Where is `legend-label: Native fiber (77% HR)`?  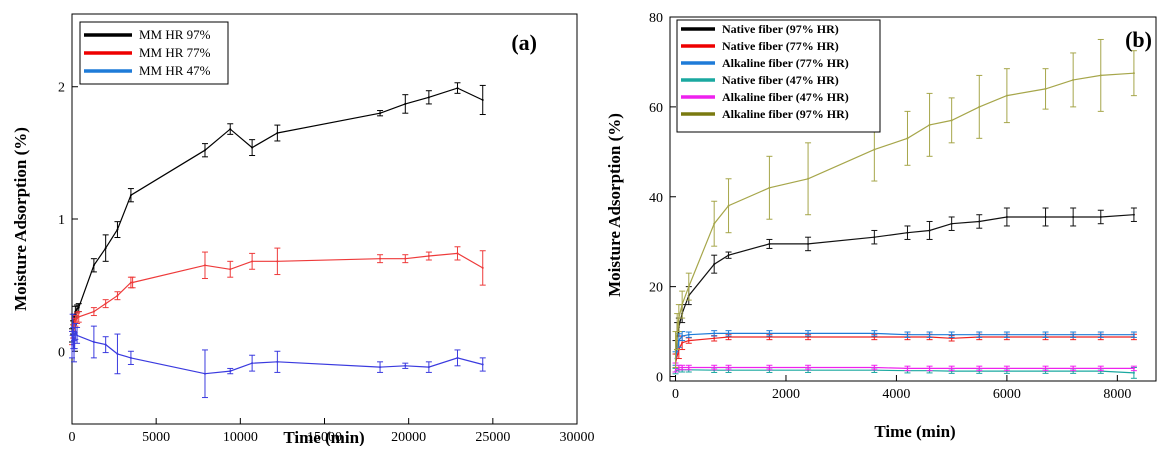 legend-label: Native fiber (77% HR) is located at coordinates (780, 46).